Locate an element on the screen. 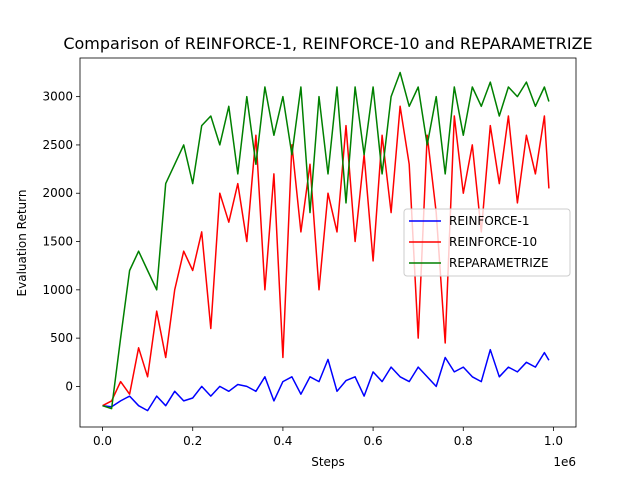 The height and width of the screenshot is (480, 640). y-tick-label: 500 is located at coordinates (61, 338).